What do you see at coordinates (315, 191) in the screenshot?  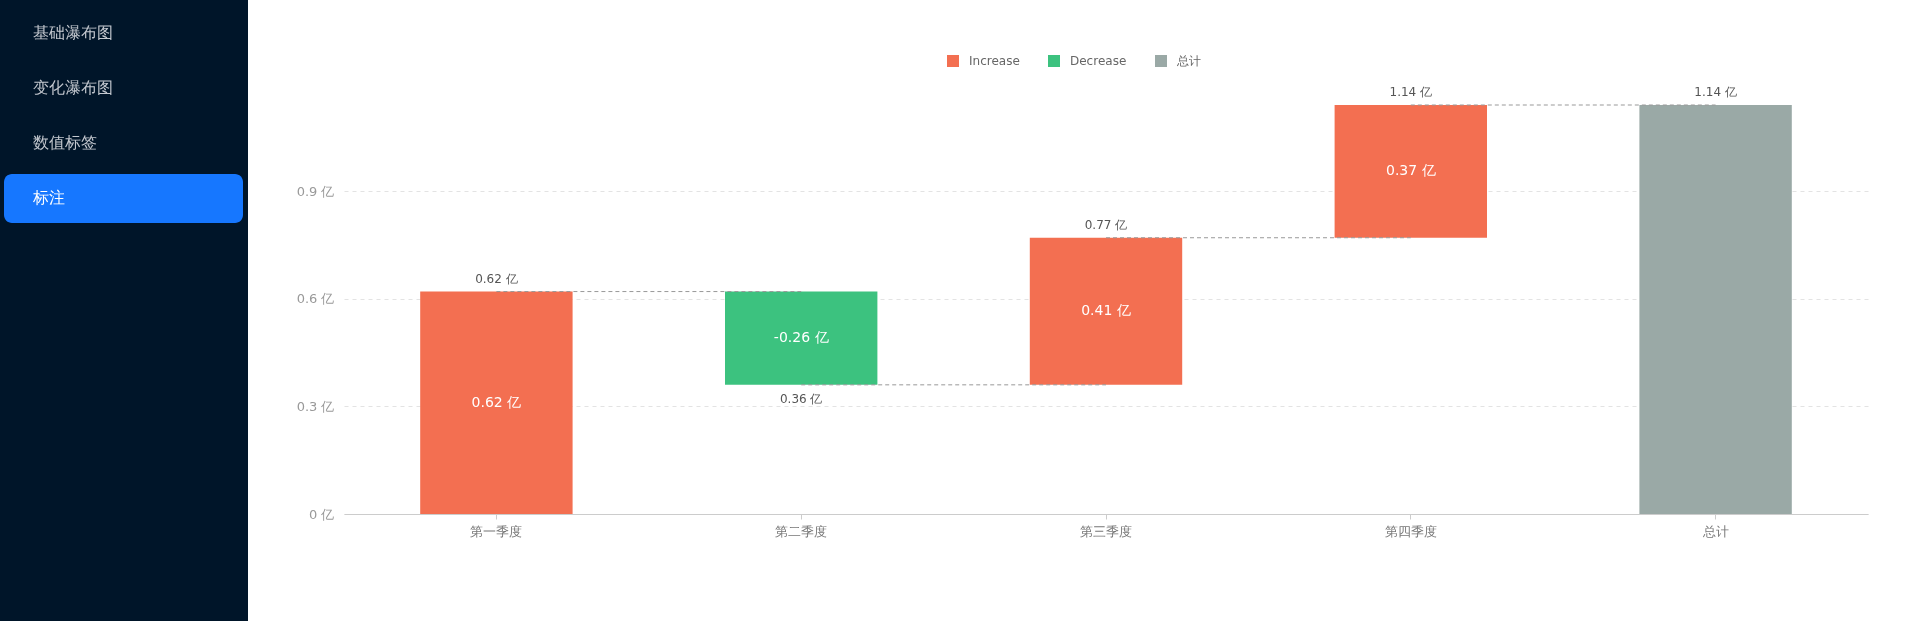 I see `y-tick-label: 0.9 亿` at bounding box center [315, 191].